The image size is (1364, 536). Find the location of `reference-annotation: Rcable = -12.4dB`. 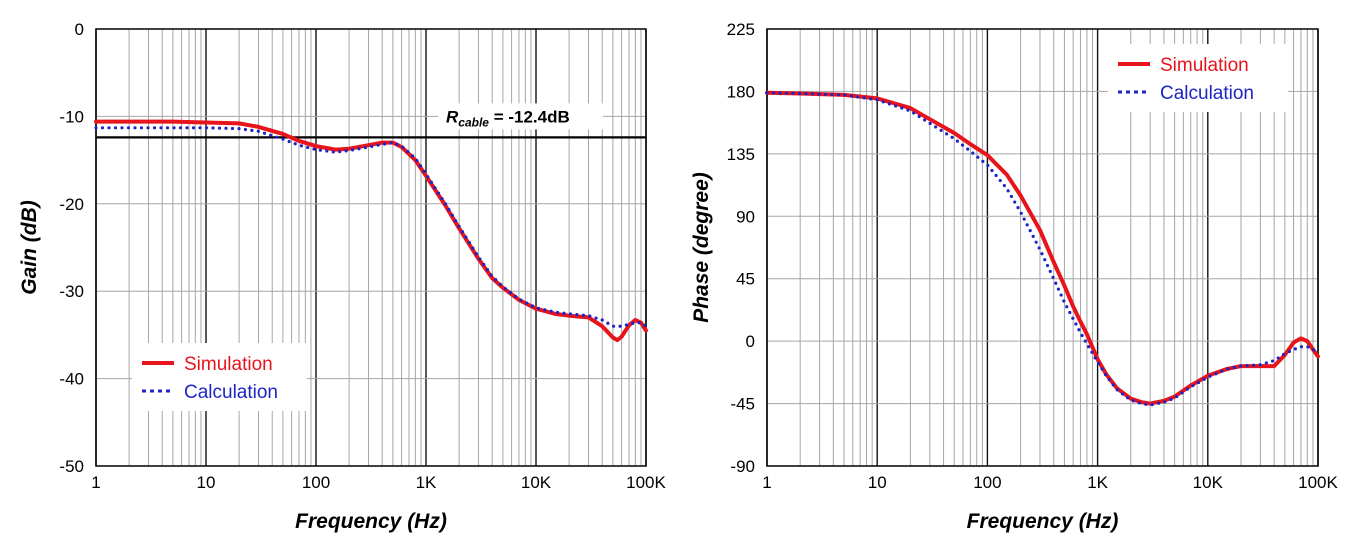

reference-annotation: Rcable = -12.4dB is located at coordinates (508, 118).